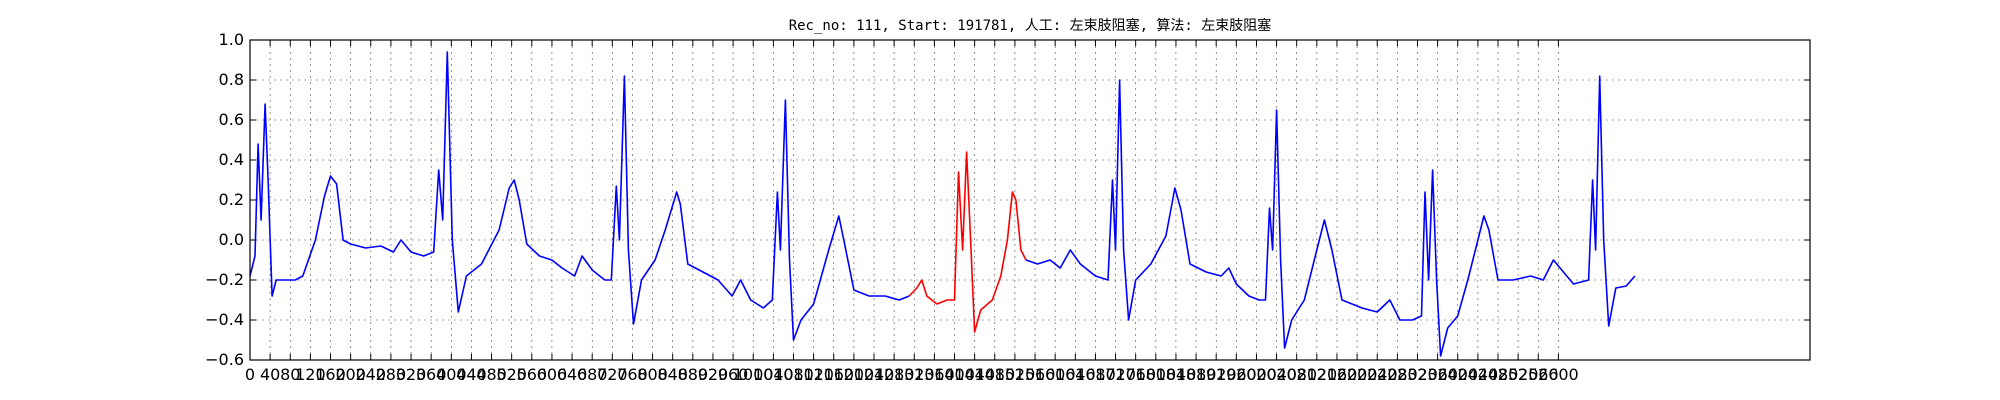 The width and height of the screenshot is (2000, 400). What do you see at coordinates (773, 374) in the screenshot?
I see `x-tick-label: 1040` at bounding box center [773, 374].